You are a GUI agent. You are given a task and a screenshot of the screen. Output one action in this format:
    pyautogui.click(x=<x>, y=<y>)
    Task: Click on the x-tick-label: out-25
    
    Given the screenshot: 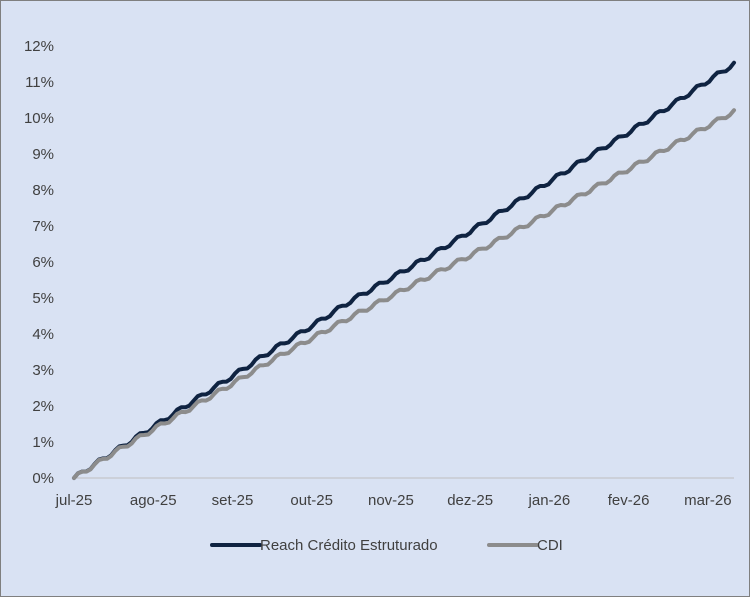 What is the action you would take?
    pyautogui.click(x=311, y=500)
    